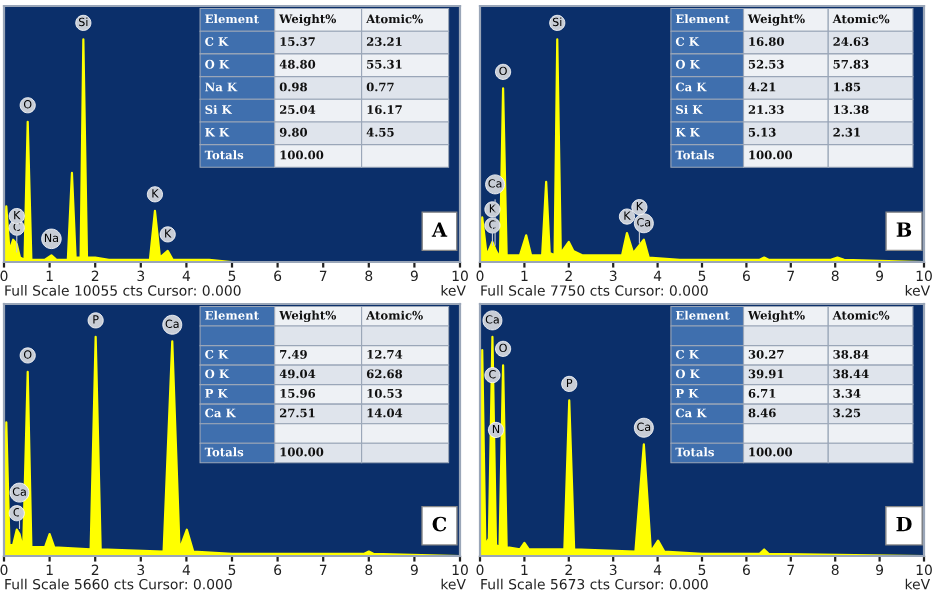 This screenshot has width=948, height=602. Describe the element at coordinates (904, 524) in the screenshot. I see `annotation: D` at that location.